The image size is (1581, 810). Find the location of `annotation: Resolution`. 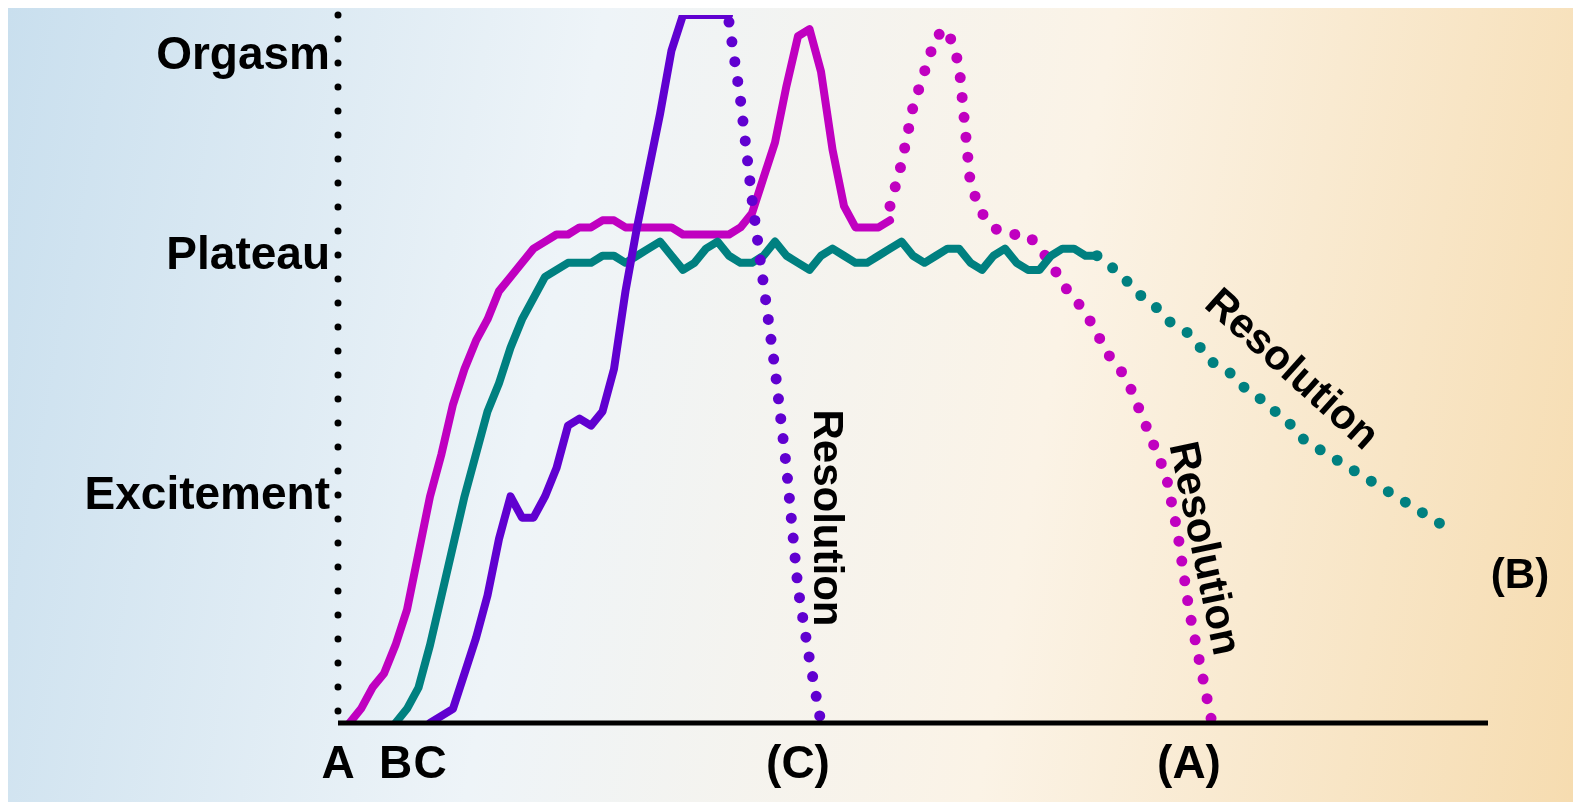

annotation: Resolution is located at coordinates (828, 518).